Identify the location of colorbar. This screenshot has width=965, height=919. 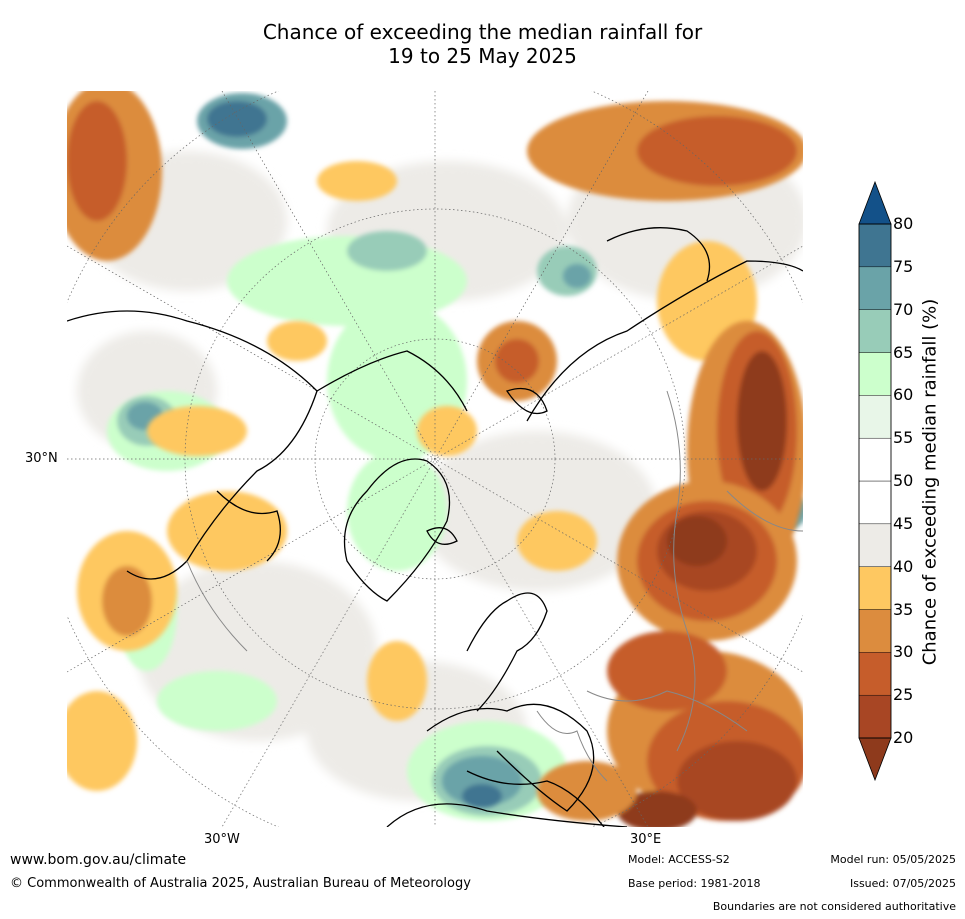
(875, 481).